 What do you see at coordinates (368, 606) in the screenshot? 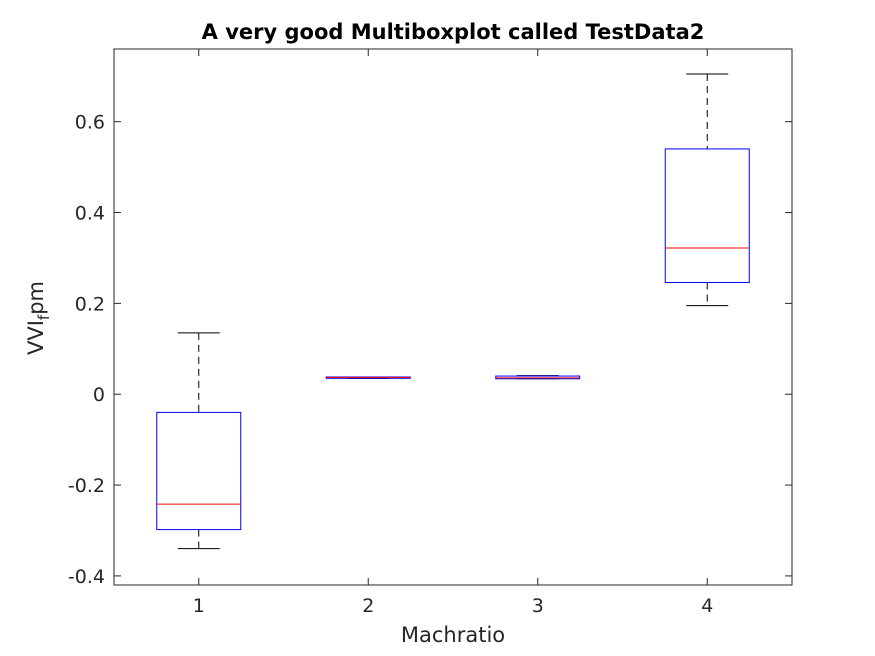
I see `x-tick-label: 2` at bounding box center [368, 606].